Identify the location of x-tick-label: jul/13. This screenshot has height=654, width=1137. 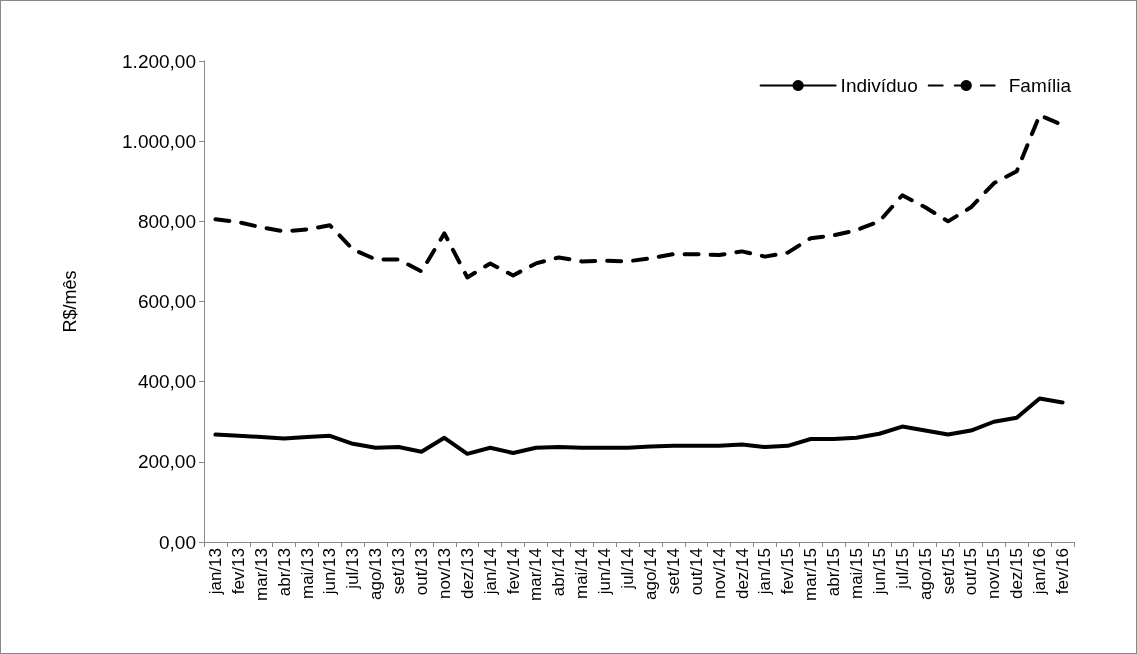
(353, 569).